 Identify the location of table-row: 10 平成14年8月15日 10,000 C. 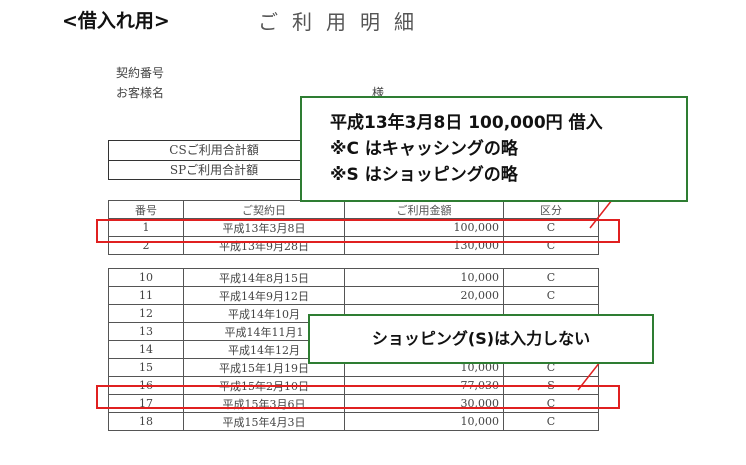
(353, 277).